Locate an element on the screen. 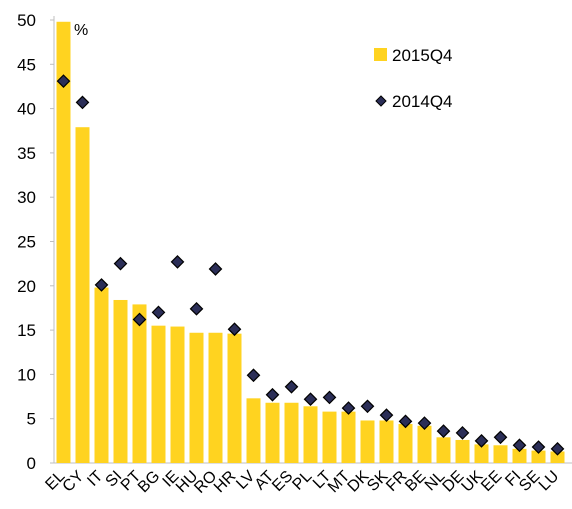  marker-se is located at coordinates (538, 447).